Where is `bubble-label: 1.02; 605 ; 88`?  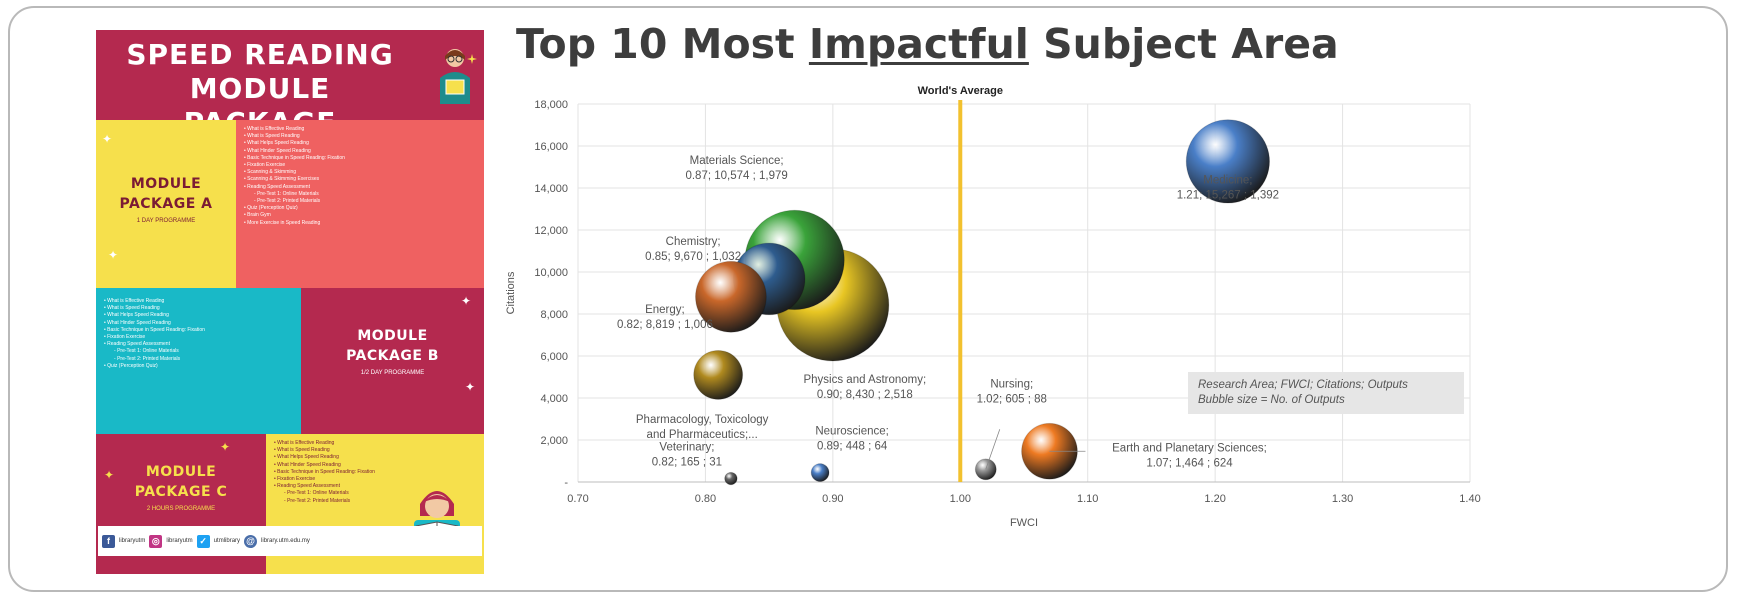
bubble-label: 1.02; 605 ; 88 is located at coordinates (1012, 399).